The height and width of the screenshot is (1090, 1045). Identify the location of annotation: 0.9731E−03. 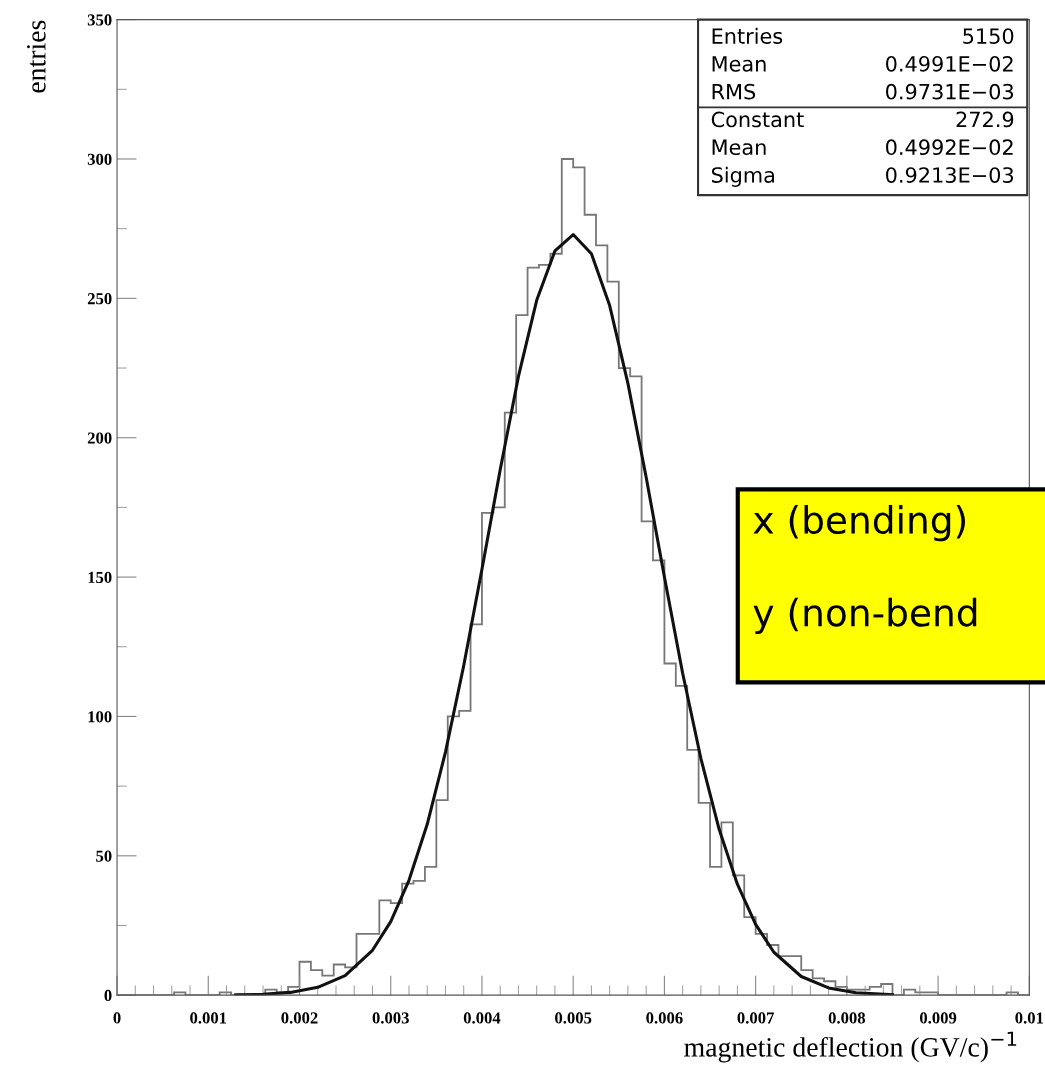
(950, 91).